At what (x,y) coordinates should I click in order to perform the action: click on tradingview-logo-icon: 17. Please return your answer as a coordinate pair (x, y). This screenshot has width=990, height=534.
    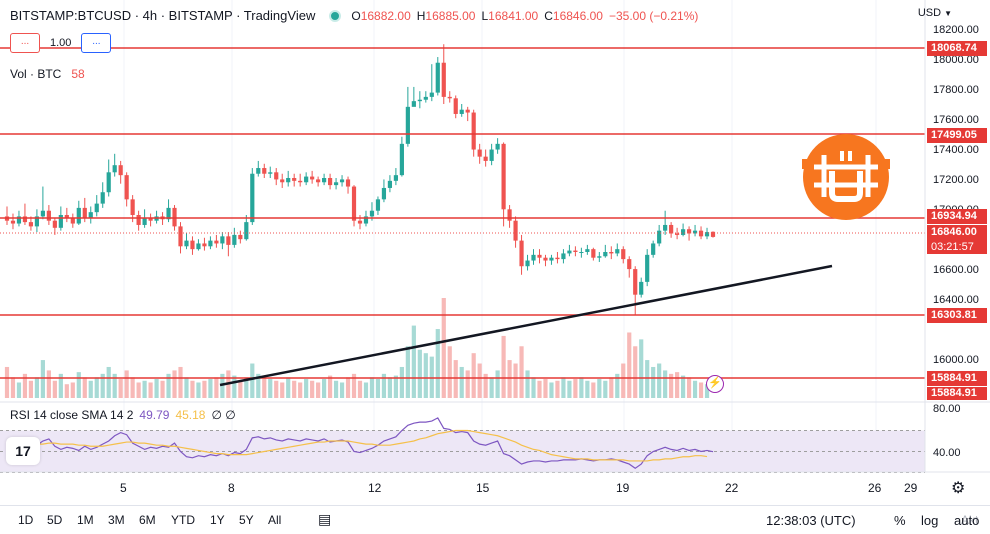
    Looking at the image, I should click on (23, 451).